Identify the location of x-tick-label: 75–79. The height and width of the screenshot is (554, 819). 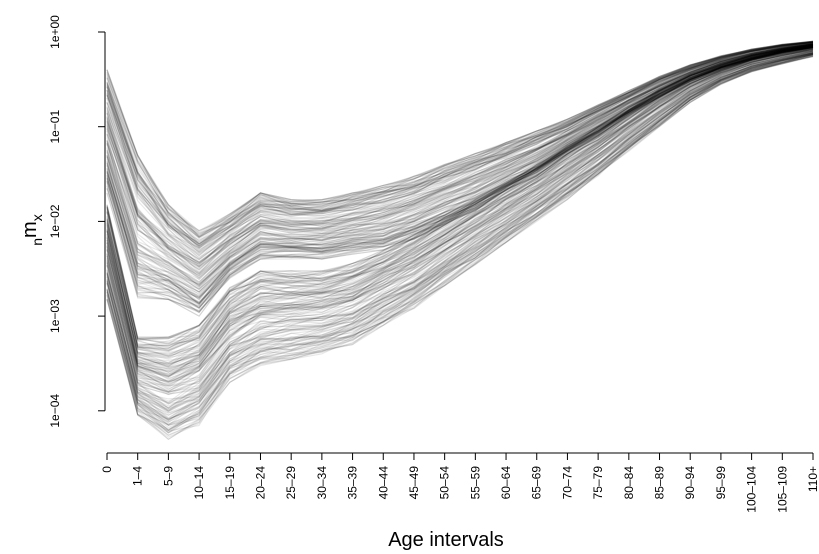
(598, 483).